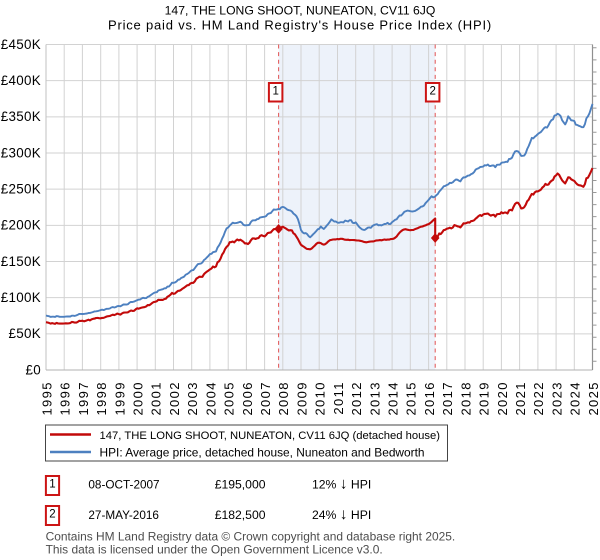 This screenshot has height=560, width=600. What do you see at coordinates (283, 398) in the screenshot?
I see `svg-text: 2008` at bounding box center [283, 398].